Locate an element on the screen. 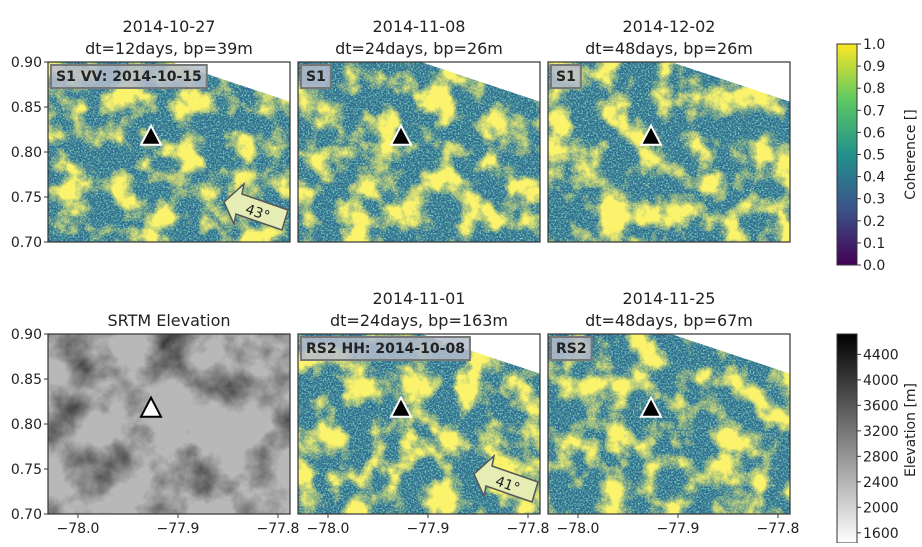  colorbar-tick-label: 0.1 is located at coordinates (874, 244).